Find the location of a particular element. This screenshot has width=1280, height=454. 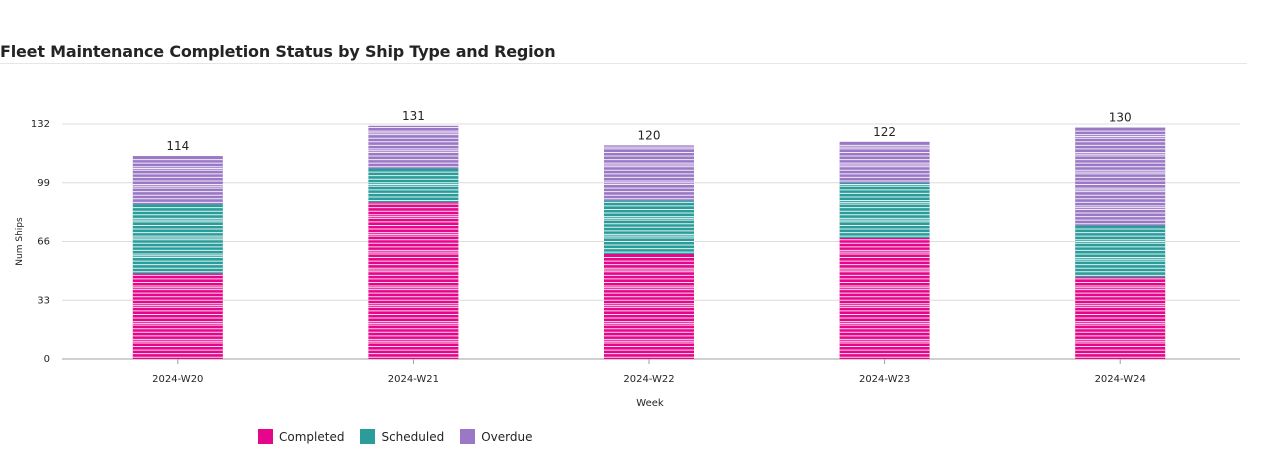

y-tick-label: 99 is located at coordinates (43, 183).